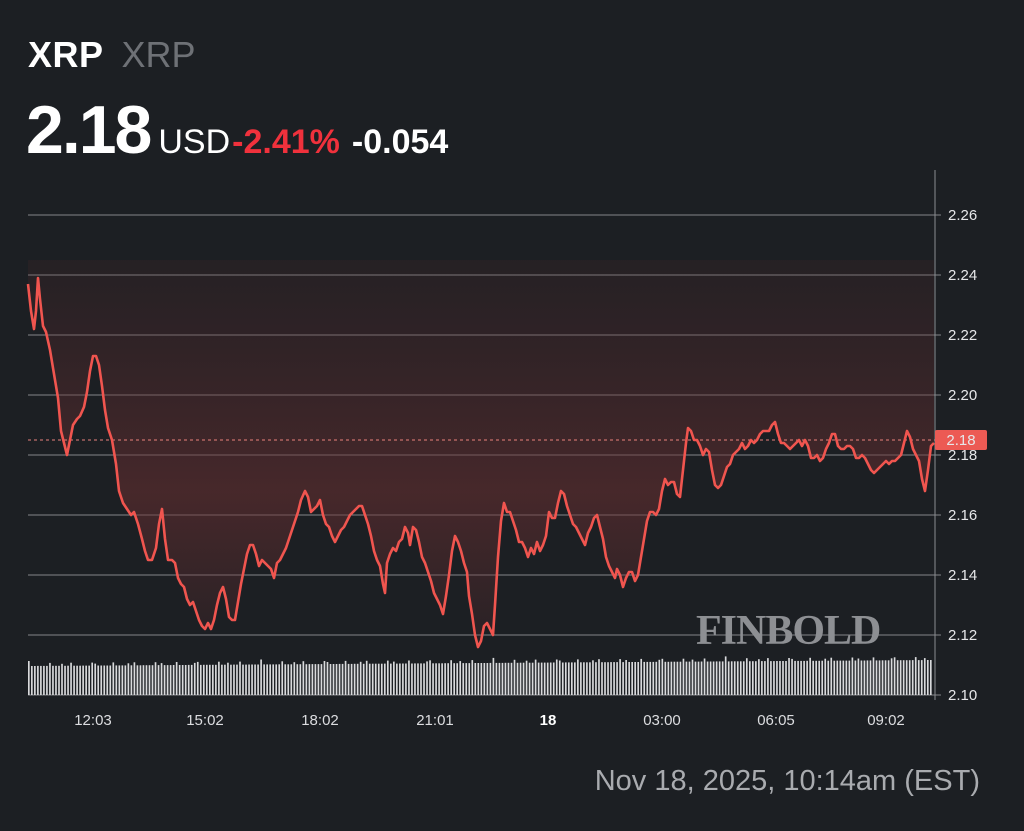 Image resolution: width=1024 pixels, height=831 pixels. Describe the element at coordinates (480, 675) in the screenshot. I see `volume-bars` at that location.